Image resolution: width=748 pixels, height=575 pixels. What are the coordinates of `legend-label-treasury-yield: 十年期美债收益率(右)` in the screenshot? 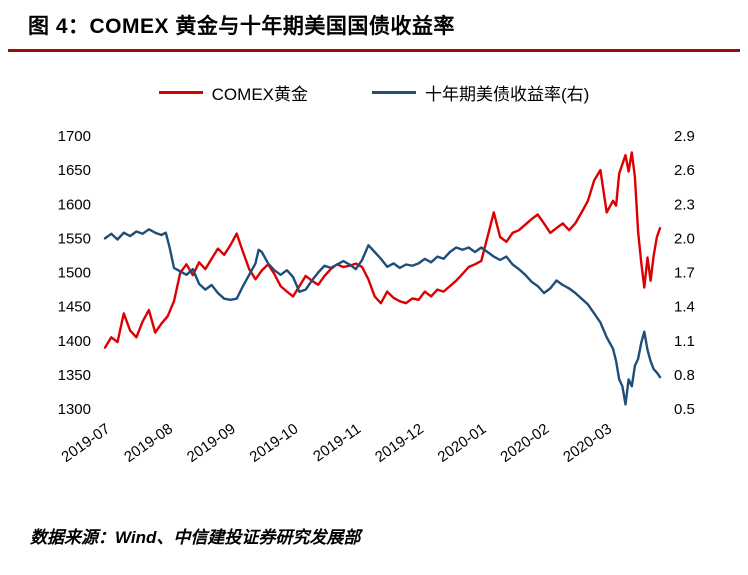 It's located at (507, 94).